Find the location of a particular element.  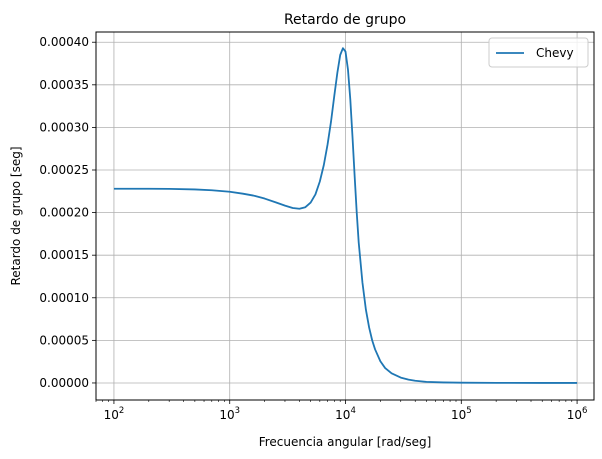

x-axis-label: Frecuencia angular [rad/seg] is located at coordinates (345, 442).